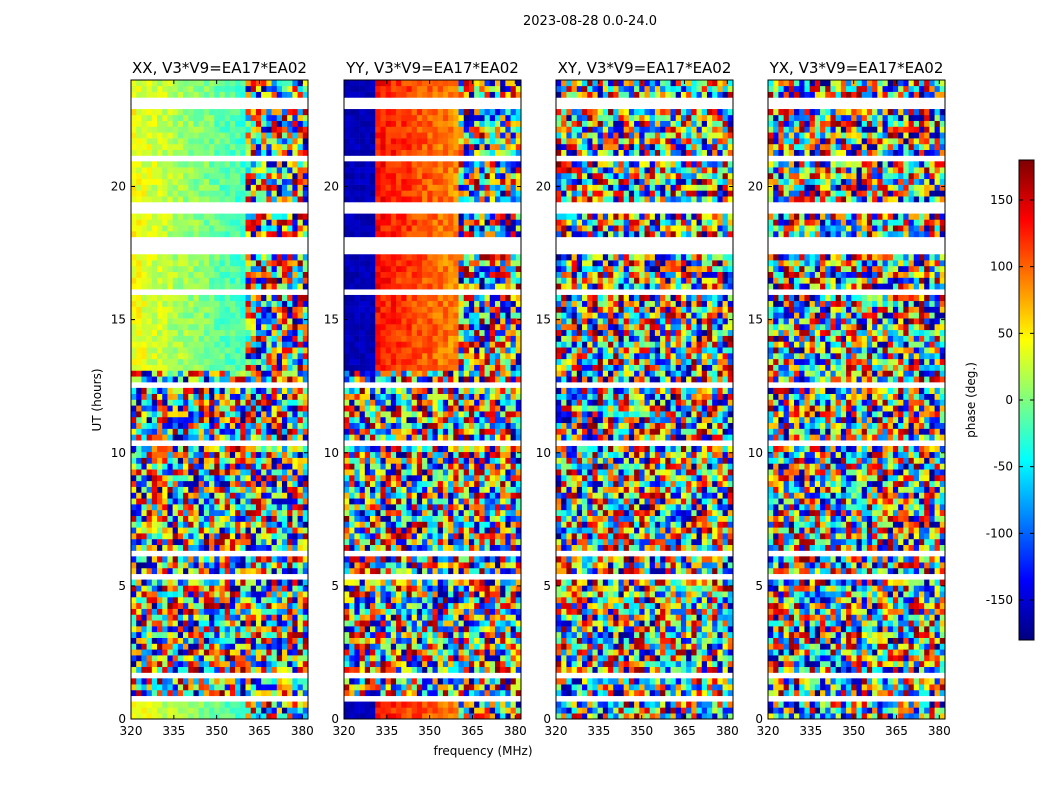 This screenshot has width=1050, height=800. What do you see at coordinates (856, 68) in the screenshot?
I see `panel-title: YX, V3*V9=EA17*EA02` at bounding box center [856, 68].